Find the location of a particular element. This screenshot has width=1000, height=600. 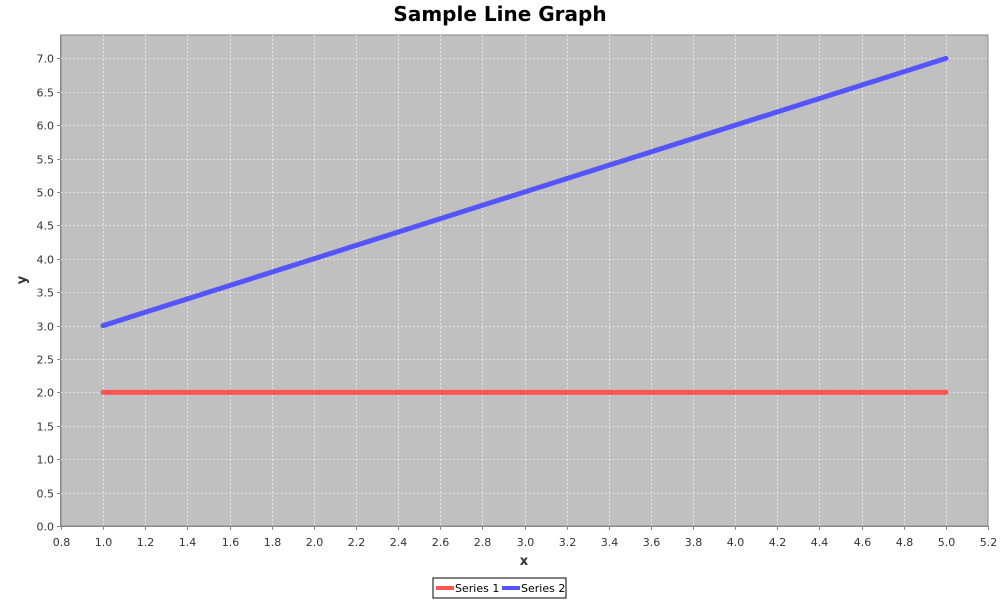

x-tick-label-2-6: 2.6 is located at coordinates (441, 542).